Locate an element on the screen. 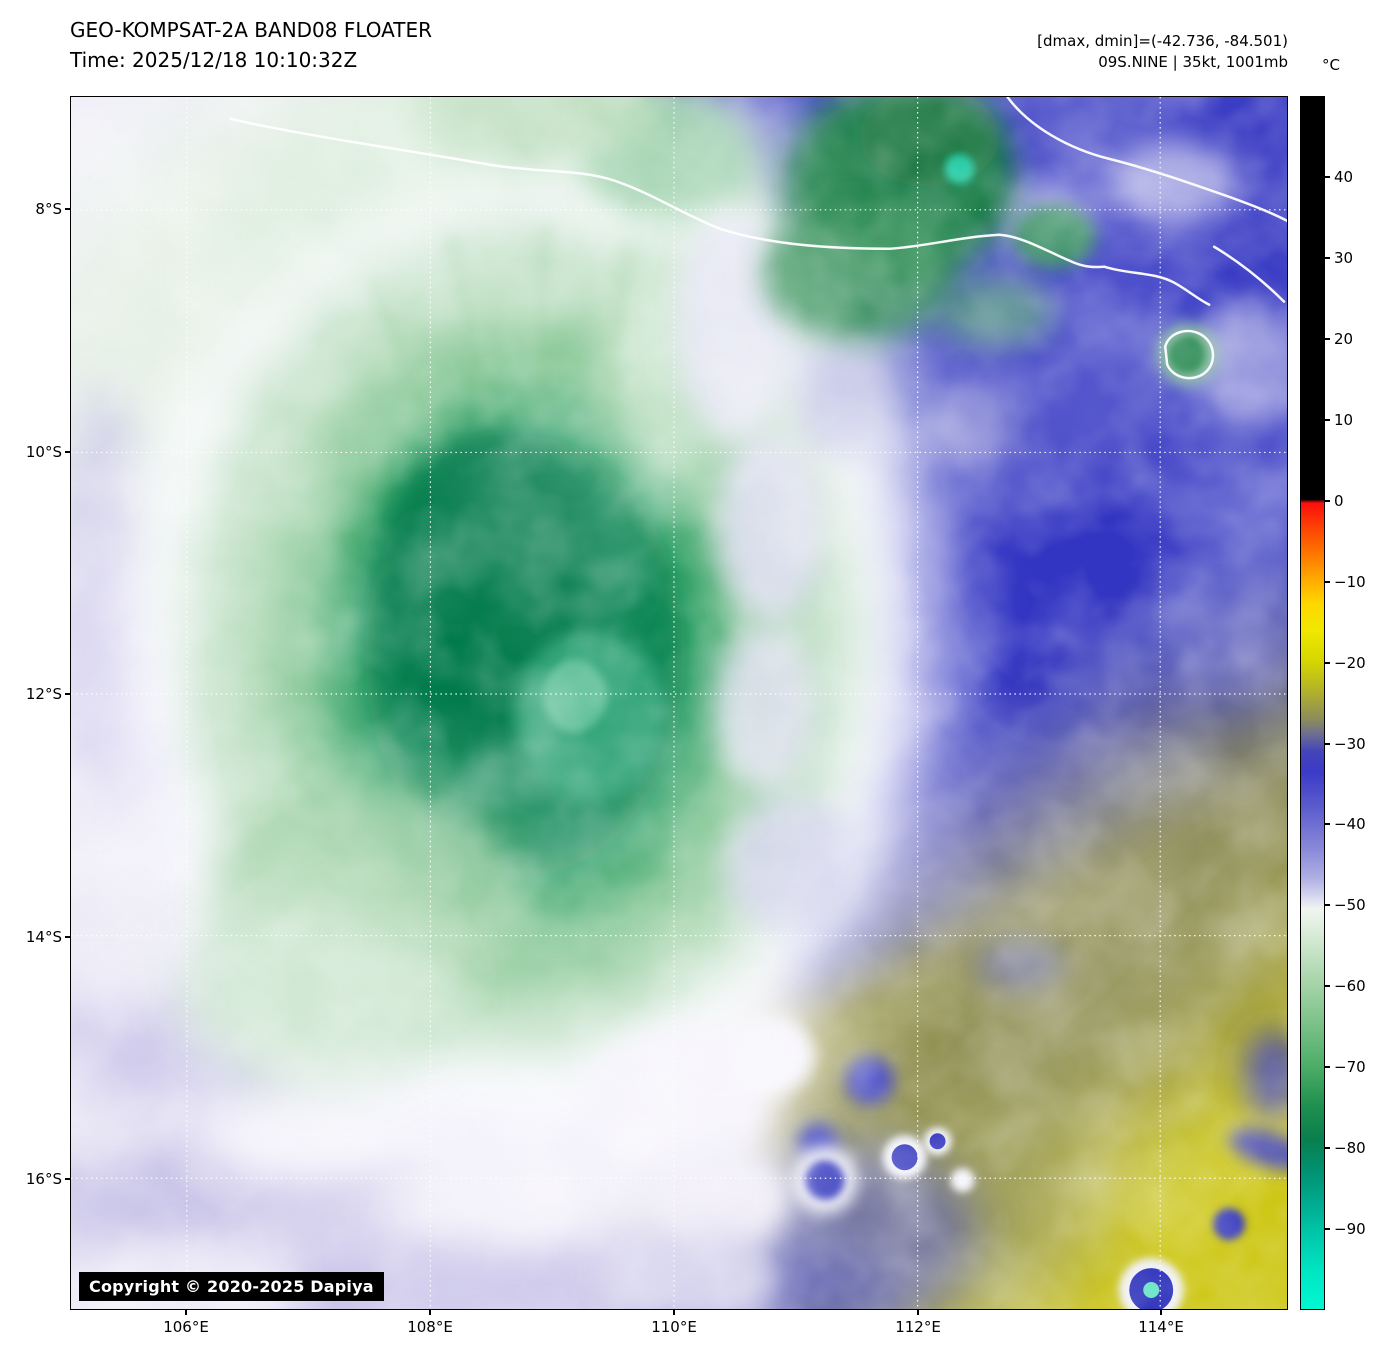  colorbar is located at coordinates (1312, 703).